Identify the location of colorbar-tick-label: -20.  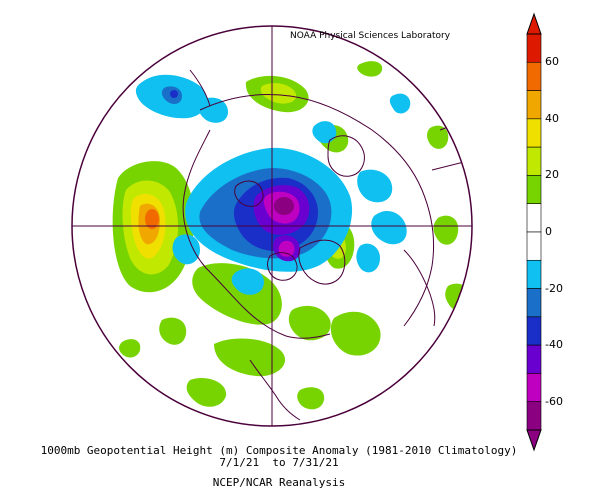
(554, 288).